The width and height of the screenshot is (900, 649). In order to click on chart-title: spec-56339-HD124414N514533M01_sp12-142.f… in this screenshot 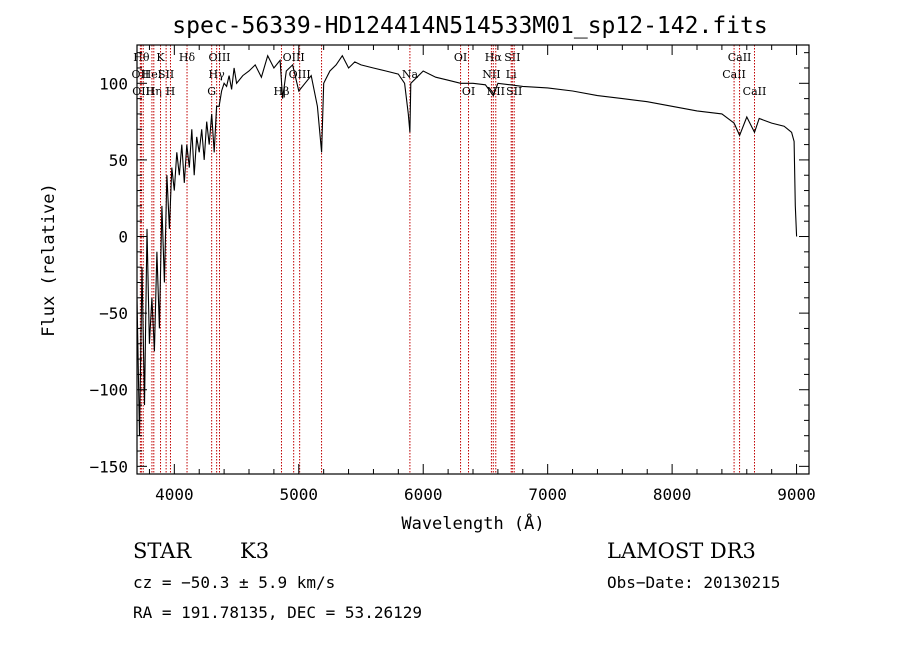, I will do `click(469, 26)`.